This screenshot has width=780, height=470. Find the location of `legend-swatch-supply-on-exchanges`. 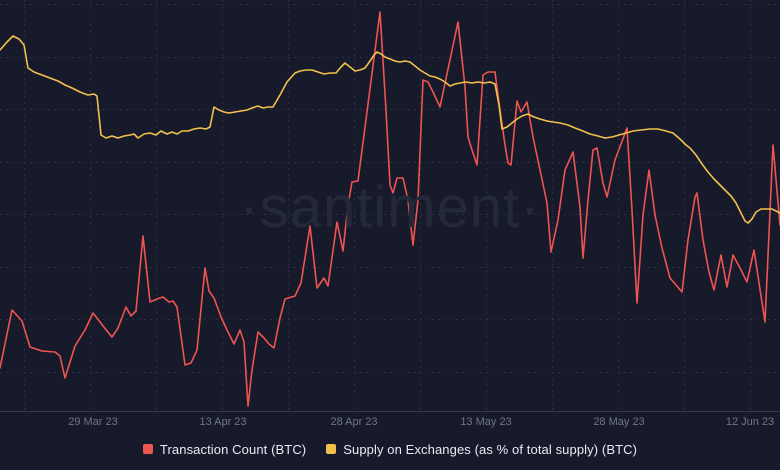

legend-swatch-supply-on-exchanges is located at coordinates (331, 449).